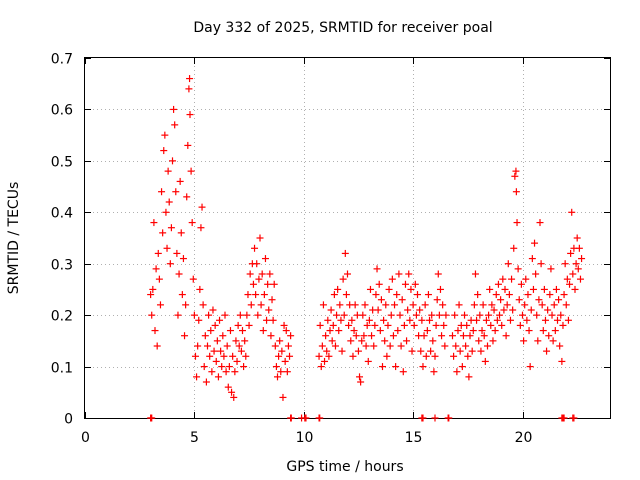  I want to click on y-tick-label: 0.5, so click(62, 163).